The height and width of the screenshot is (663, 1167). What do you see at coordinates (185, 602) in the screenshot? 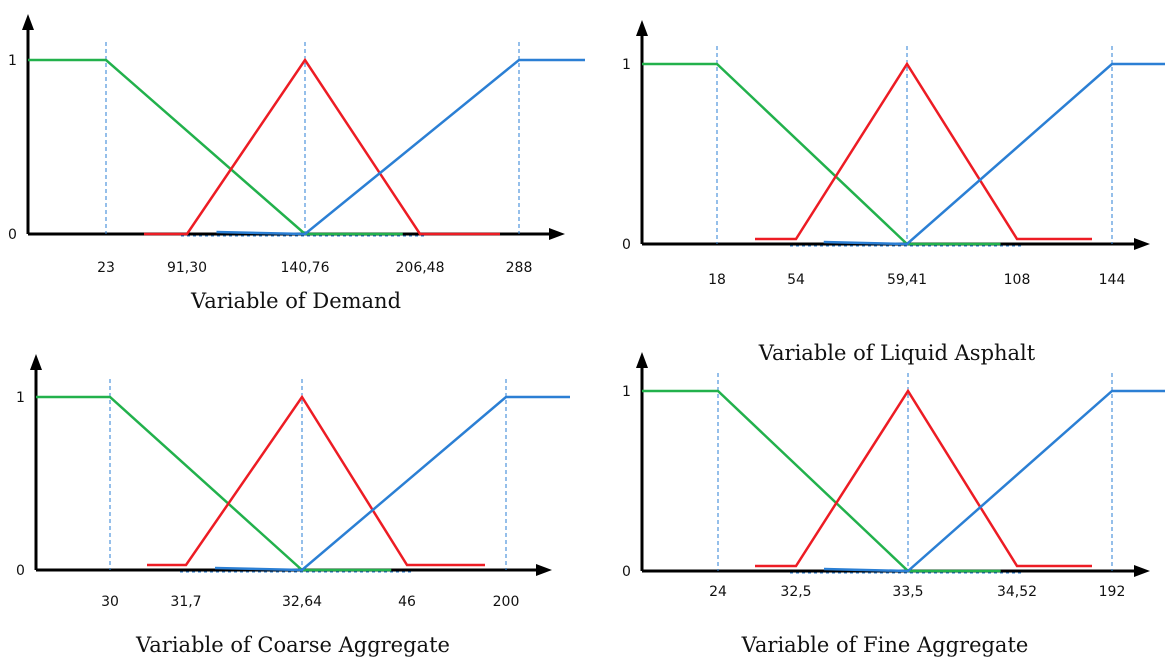
I see `x-tick-label: 31,7` at bounding box center [185, 602].